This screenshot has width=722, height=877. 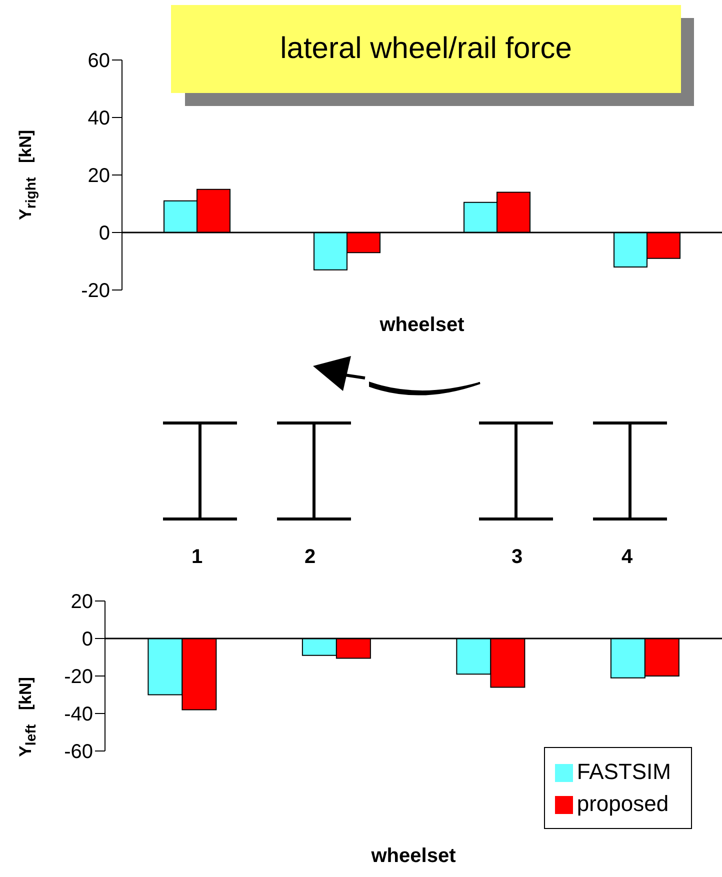 What do you see at coordinates (78, 752) in the screenshot?
I see `y-tick-label: -60` at bounding box center [78, 752].